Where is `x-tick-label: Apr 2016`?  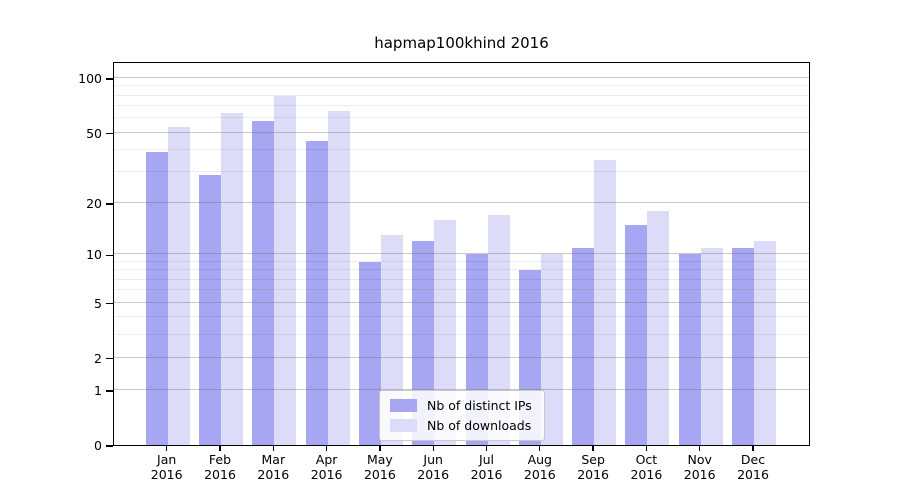
x-tick-label: Apr 2016 is located at coordinates (327, 467).